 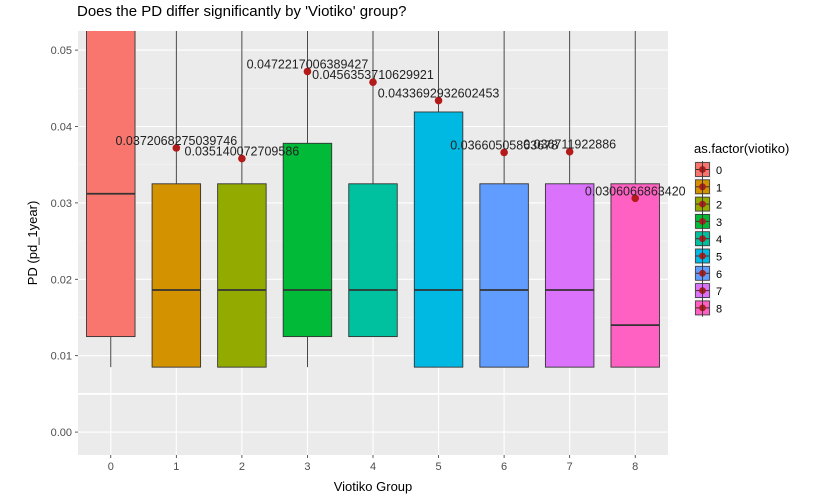 What do you see at coordinates (719, 275) in the screenshot?
I see `legend-label-6: 6` at bounding box center [719, 275].